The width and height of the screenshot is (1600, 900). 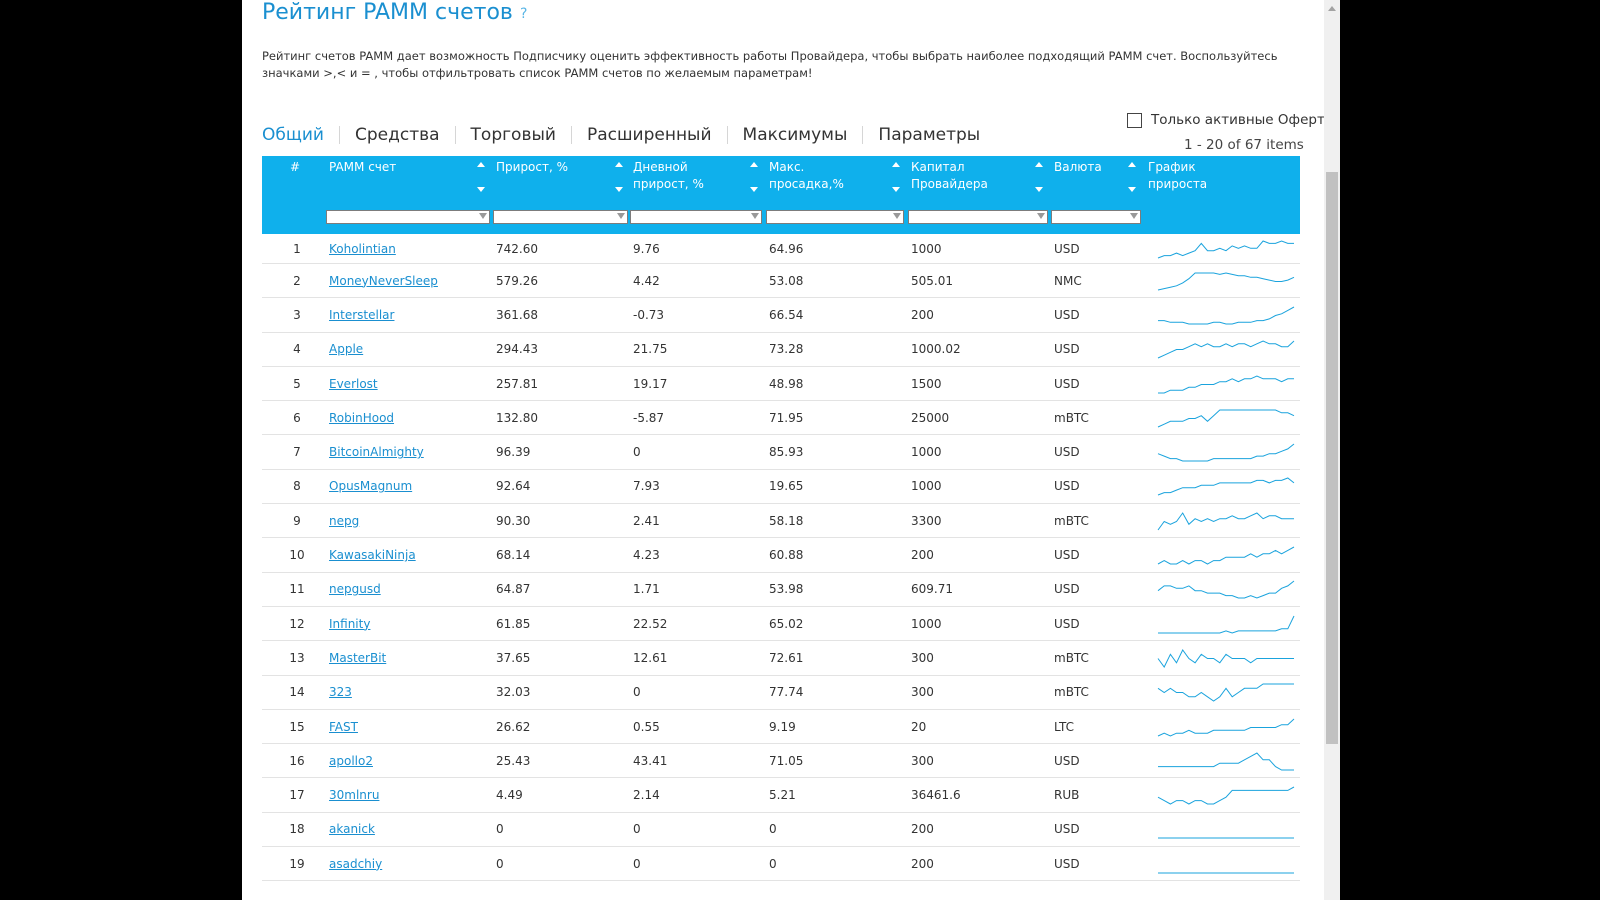 What do you see at coordinates (383, 280) in the screenshot?
I see `account-link: MoneyNeverSleep` at bounding box center [383, 280].